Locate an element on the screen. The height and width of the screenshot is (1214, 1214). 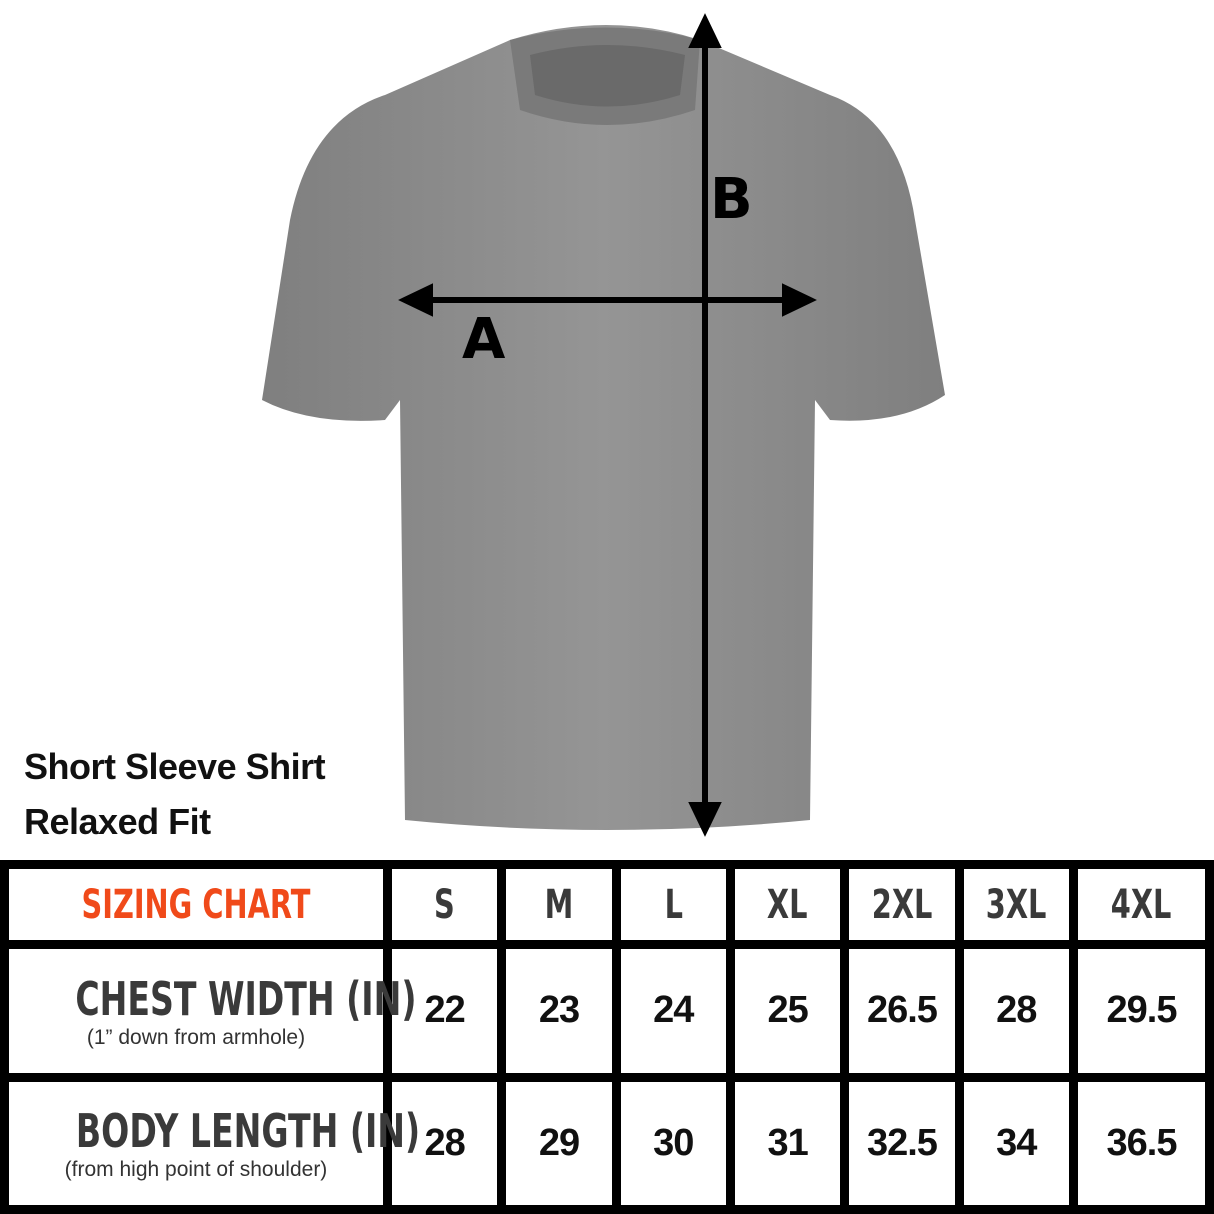
measurement-arrow-b is located at coordinates (705, 425).